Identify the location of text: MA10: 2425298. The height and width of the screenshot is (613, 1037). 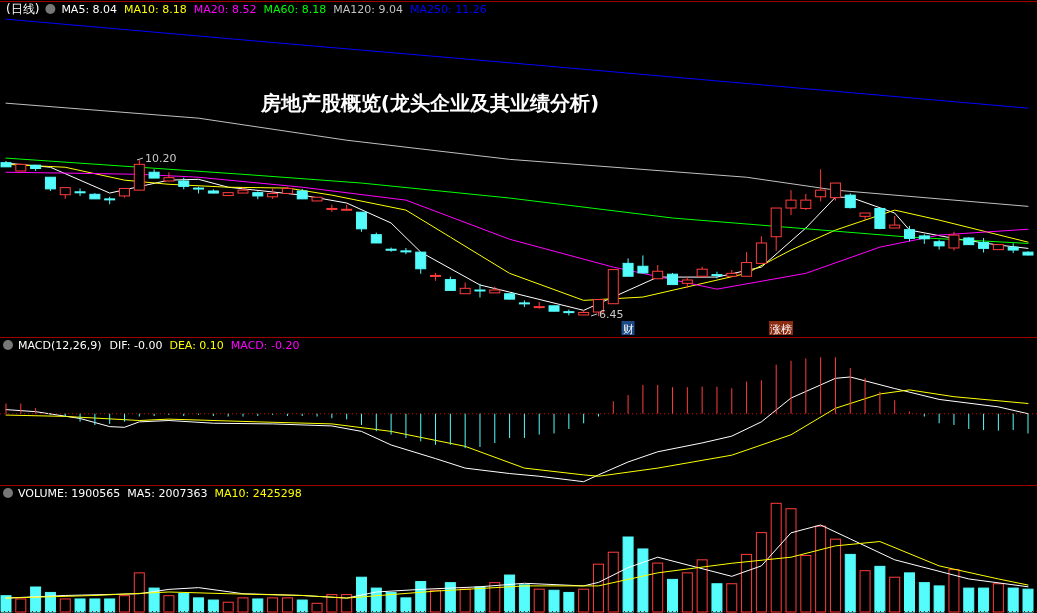
(258, 493).